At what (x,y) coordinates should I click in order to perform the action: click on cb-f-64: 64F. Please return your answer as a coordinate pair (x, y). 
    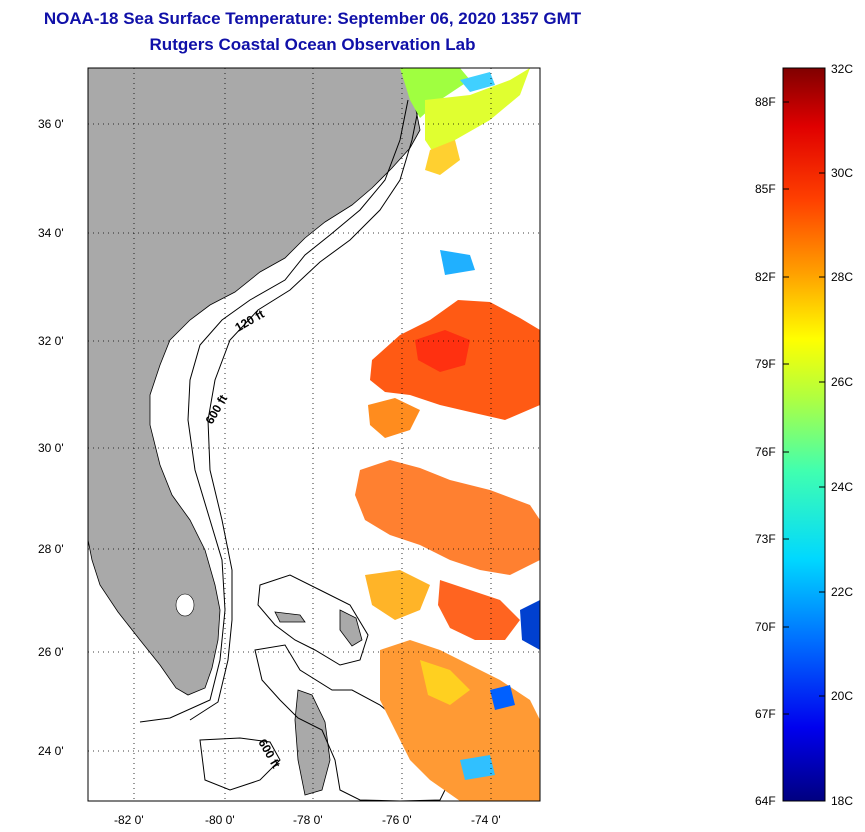
    Looking at the image, I should click on (765, 801).